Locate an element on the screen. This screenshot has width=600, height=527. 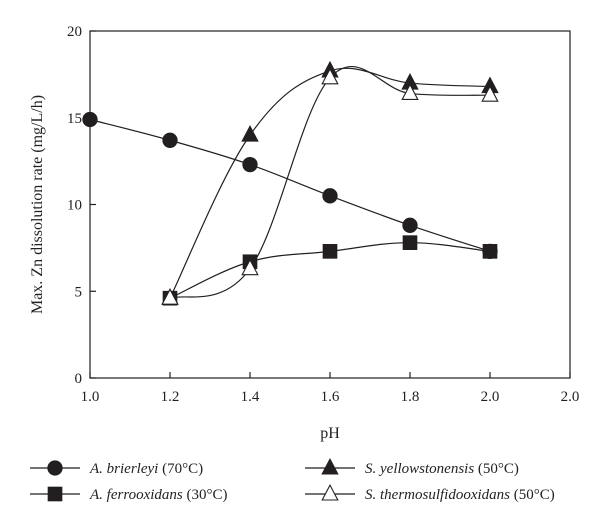
legend-item: S. yellowstonensis (50°C) is located at coordinates (412, 467).